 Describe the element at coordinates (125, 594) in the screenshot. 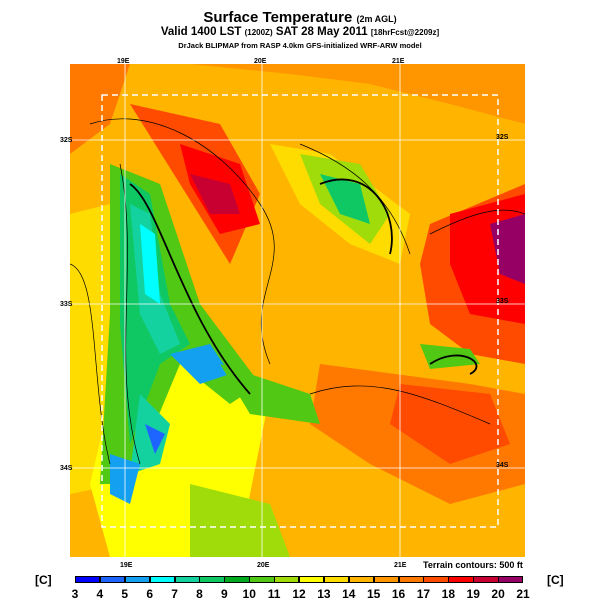

I see `colorbar-tick: 5` at that location.